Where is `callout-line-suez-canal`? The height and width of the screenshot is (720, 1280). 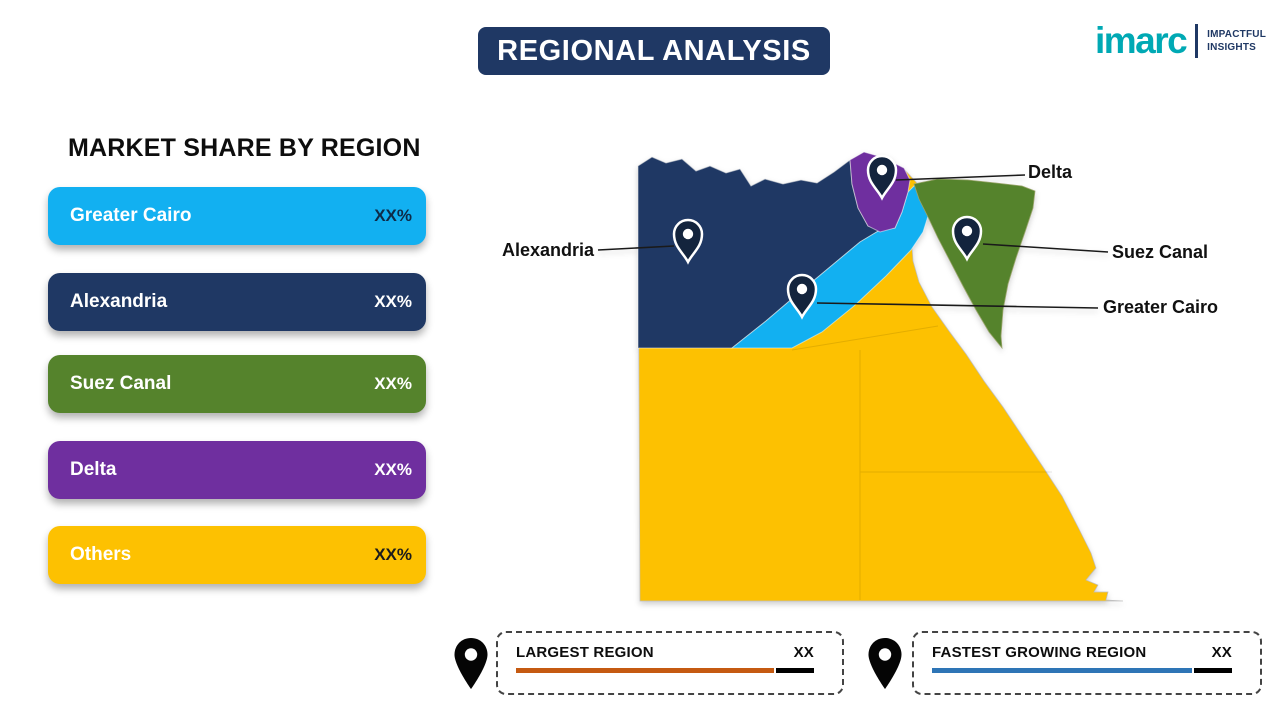
callout-line-suez-canal is located at coordinates (1045, 248).